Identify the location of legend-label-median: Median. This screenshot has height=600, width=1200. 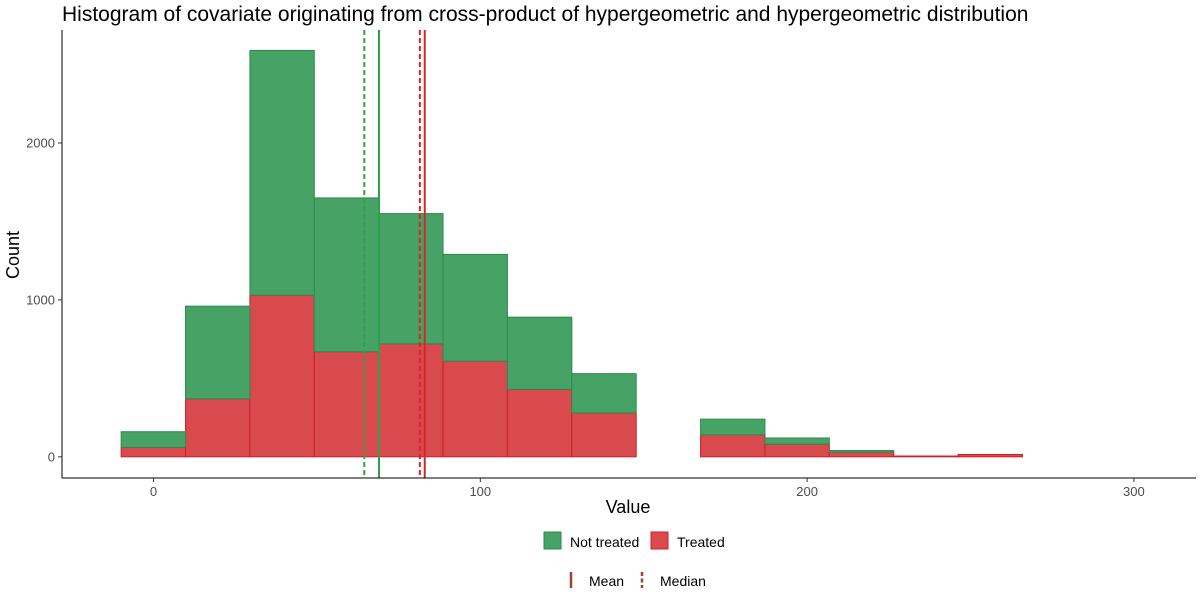
(683, 581).